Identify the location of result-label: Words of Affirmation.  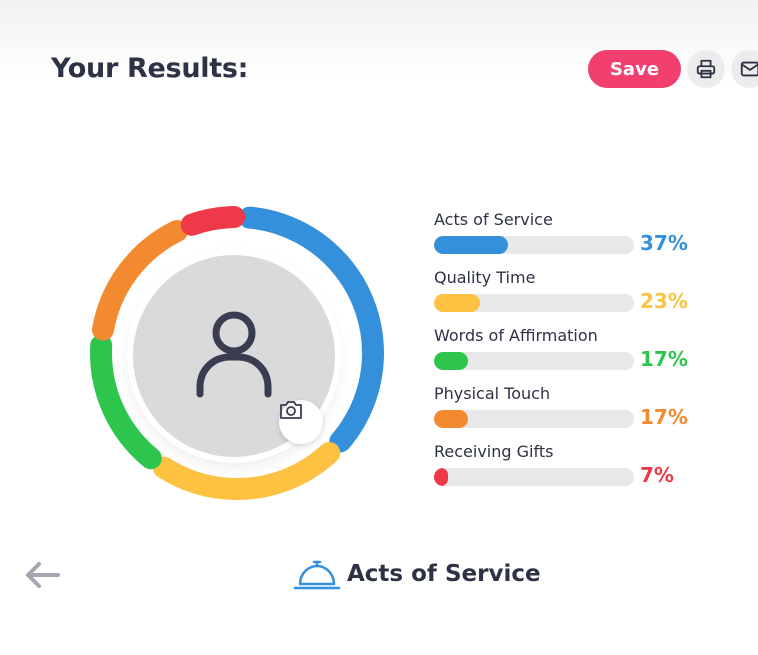
(516, 335).